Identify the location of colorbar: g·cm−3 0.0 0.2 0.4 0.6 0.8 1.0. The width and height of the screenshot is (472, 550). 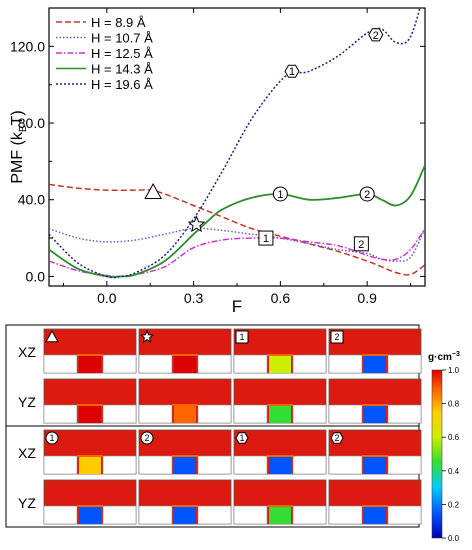
(444, 447).